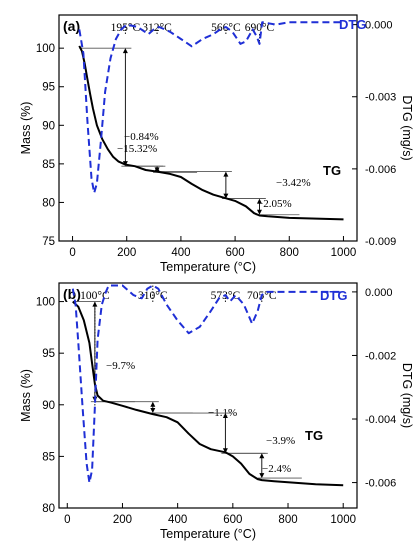  What do you see at coordinates (48, 242) in the screenshot?
I see `y-left-tick-label: 75` at bounding box center [48, 242].